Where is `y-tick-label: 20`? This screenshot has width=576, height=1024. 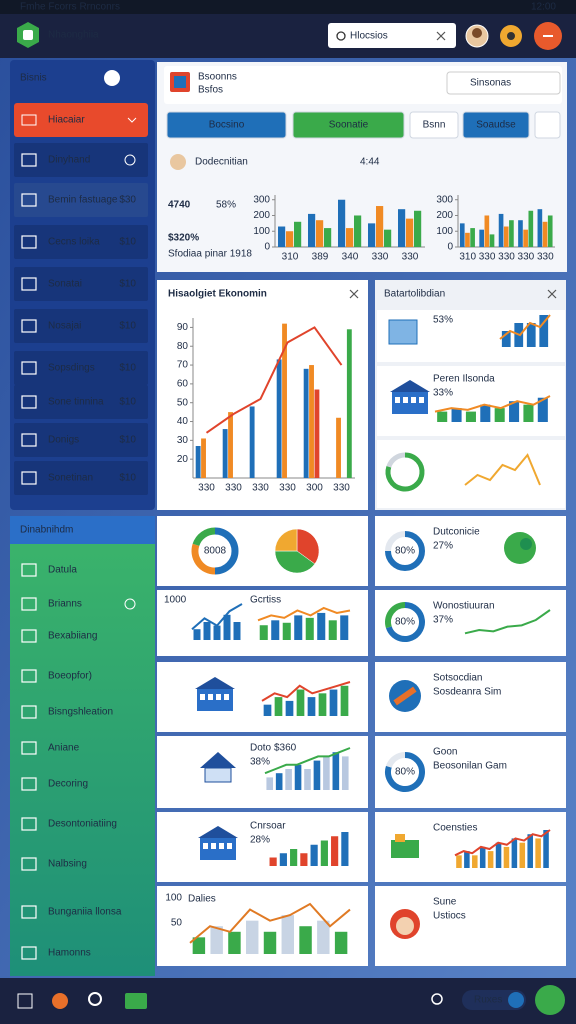 y-tick-label: 20 is located at coordinates (183, 459).